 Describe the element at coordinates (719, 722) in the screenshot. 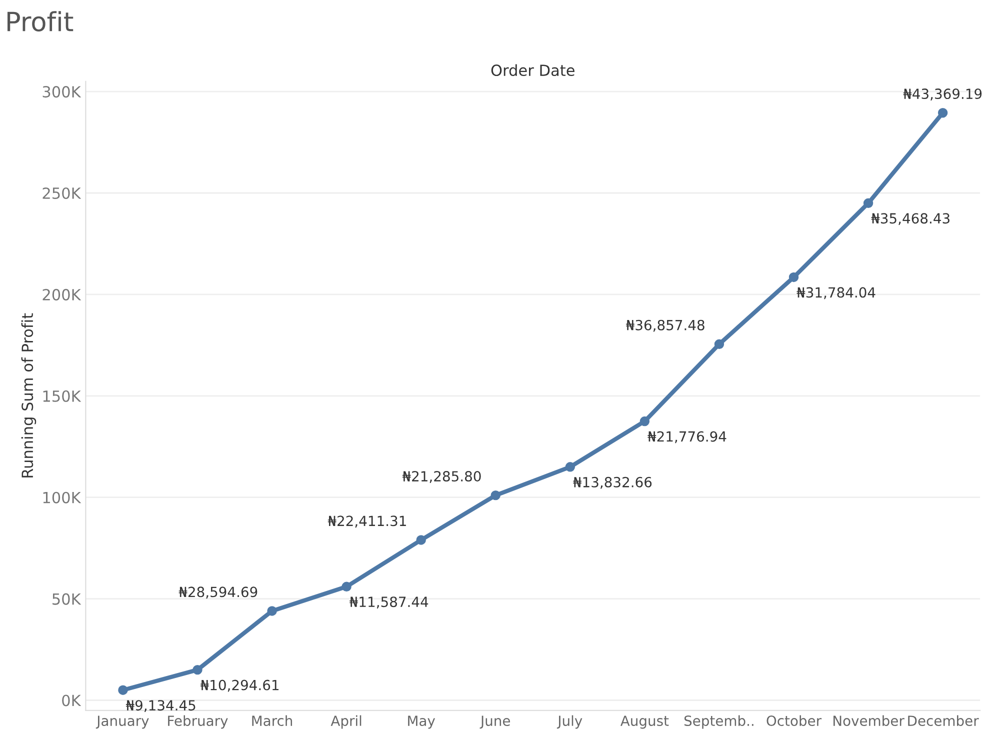

I see `x-tick-label: Septemb..` at that location.